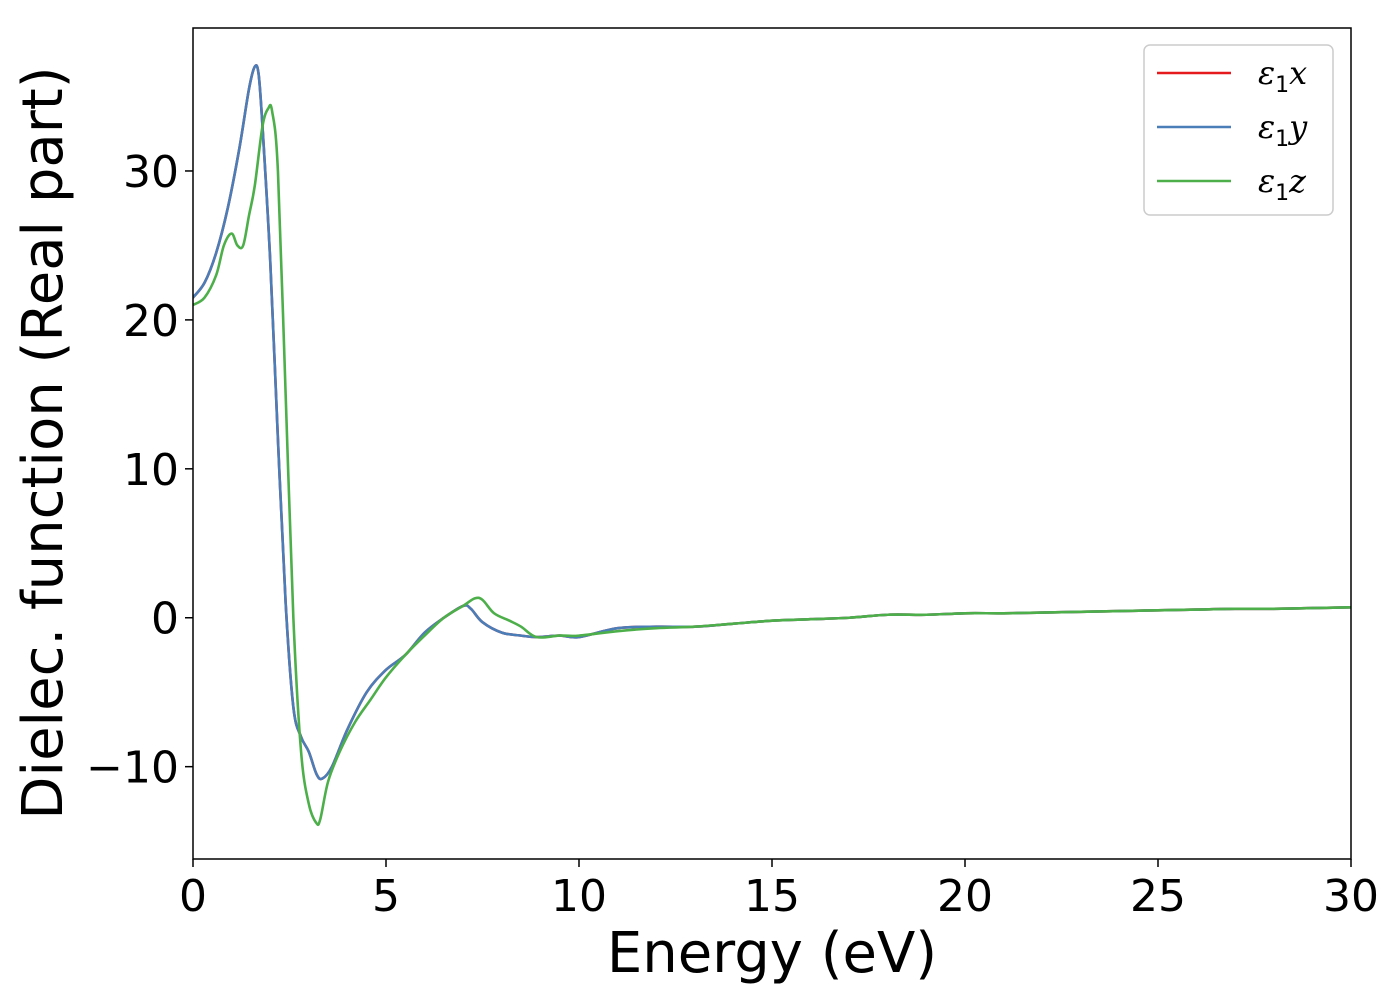 The image size is (1400, 1000). What do you see at coordinates (1297, 127) in the screenshot?
I see `legend-label-component: y` at bounding box center [1297, 127].